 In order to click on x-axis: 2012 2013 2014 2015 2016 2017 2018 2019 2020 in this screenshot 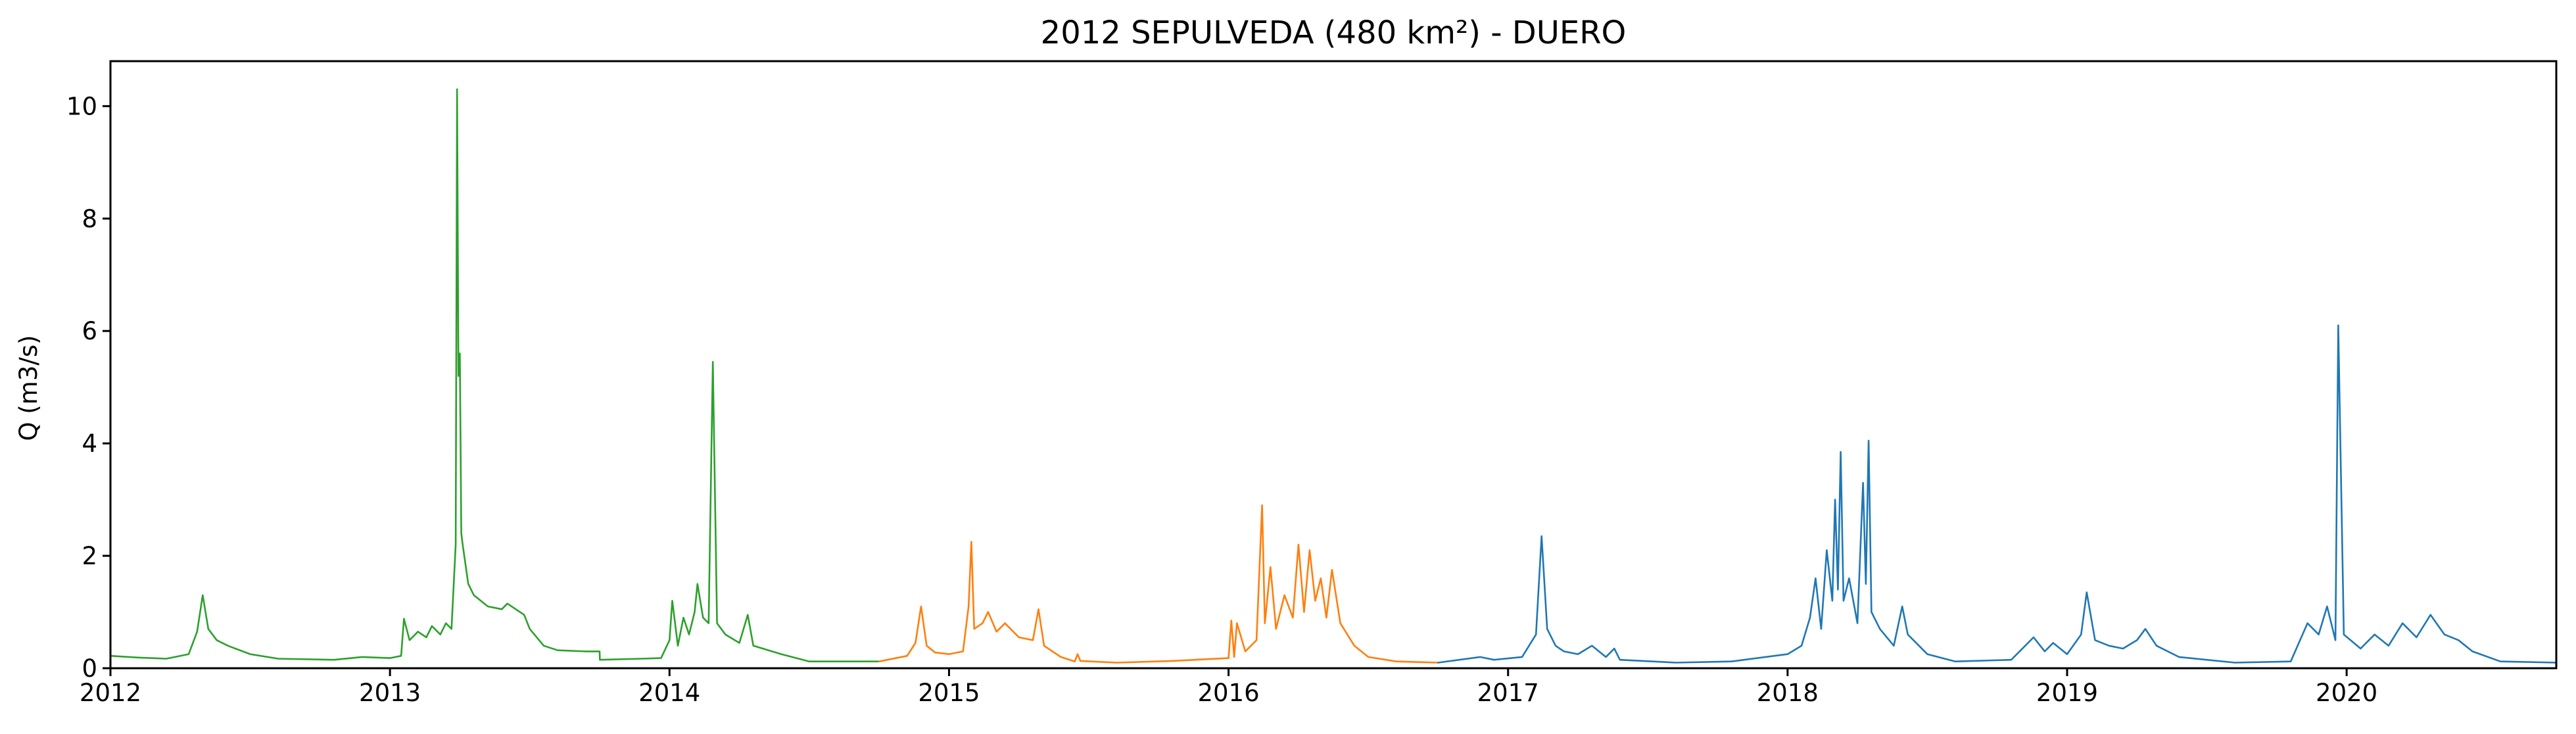, I will do `click(1229, 687)`.